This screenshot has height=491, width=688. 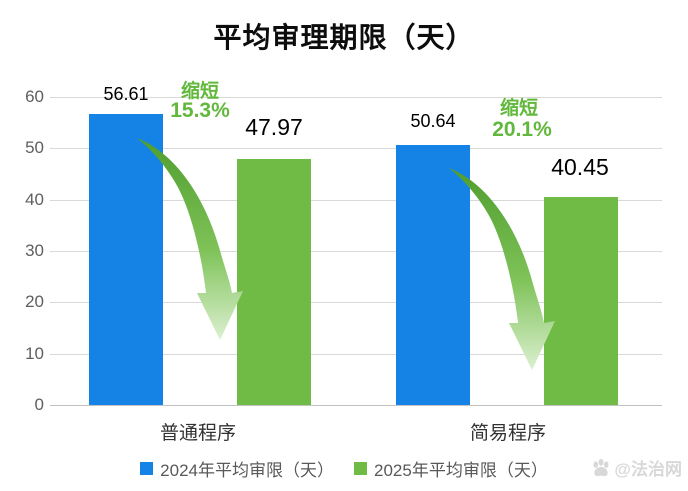 I want to click on y-tick-label-40: 40, so click(x=34, y=199).